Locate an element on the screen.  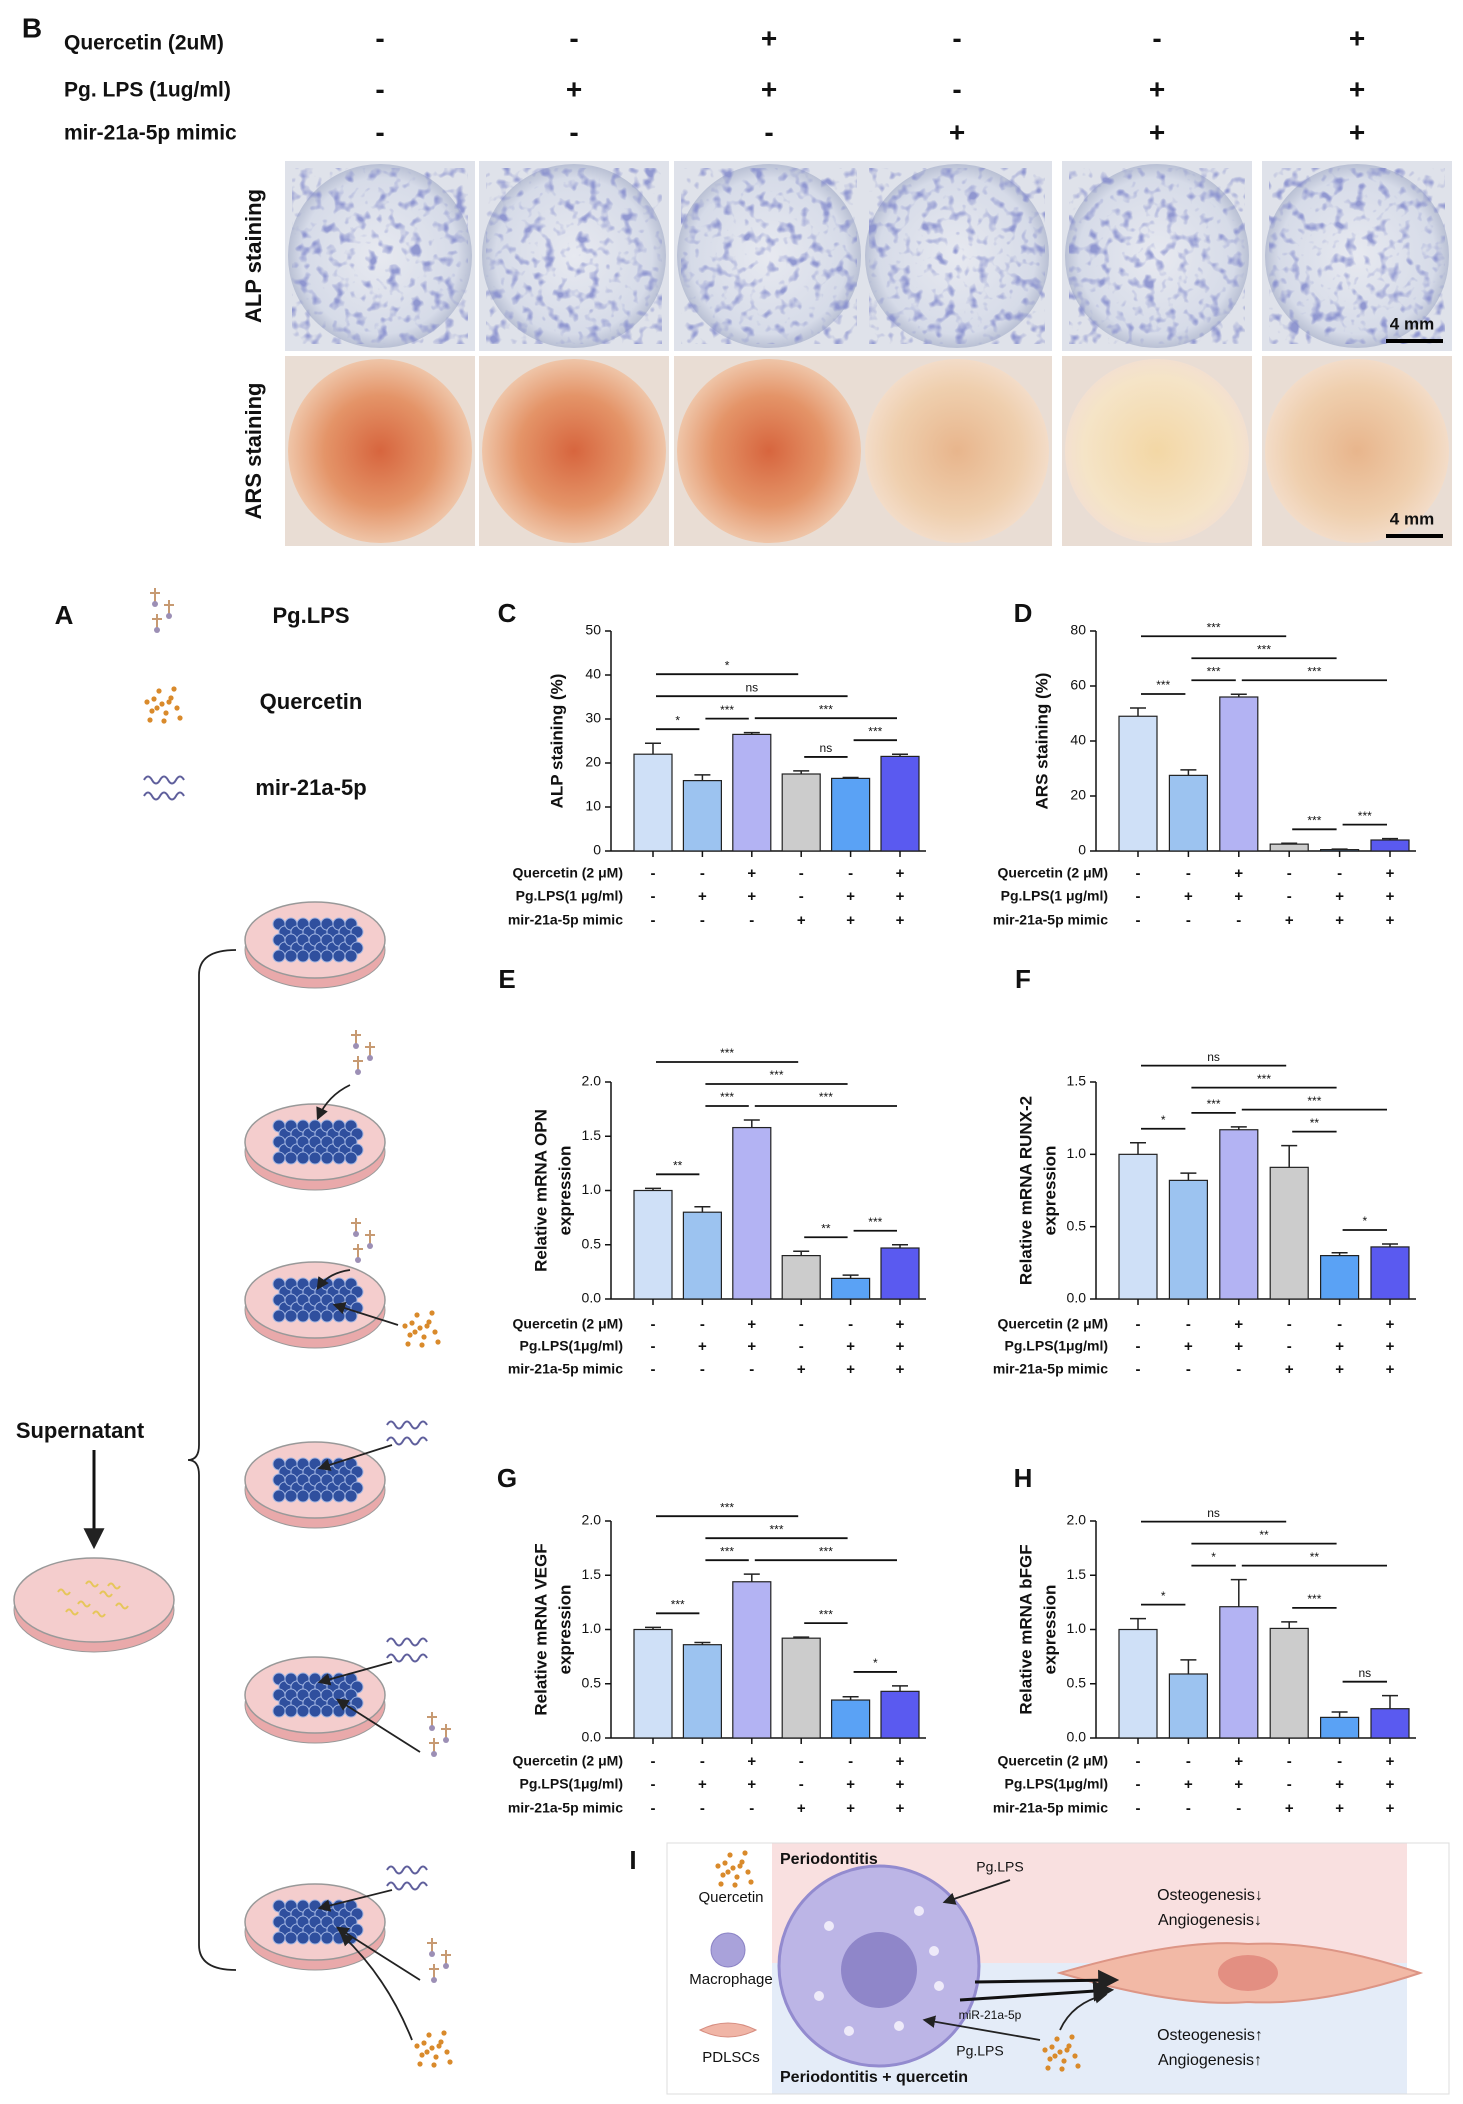
panel-label: D is located at coordinates (1023, 613).